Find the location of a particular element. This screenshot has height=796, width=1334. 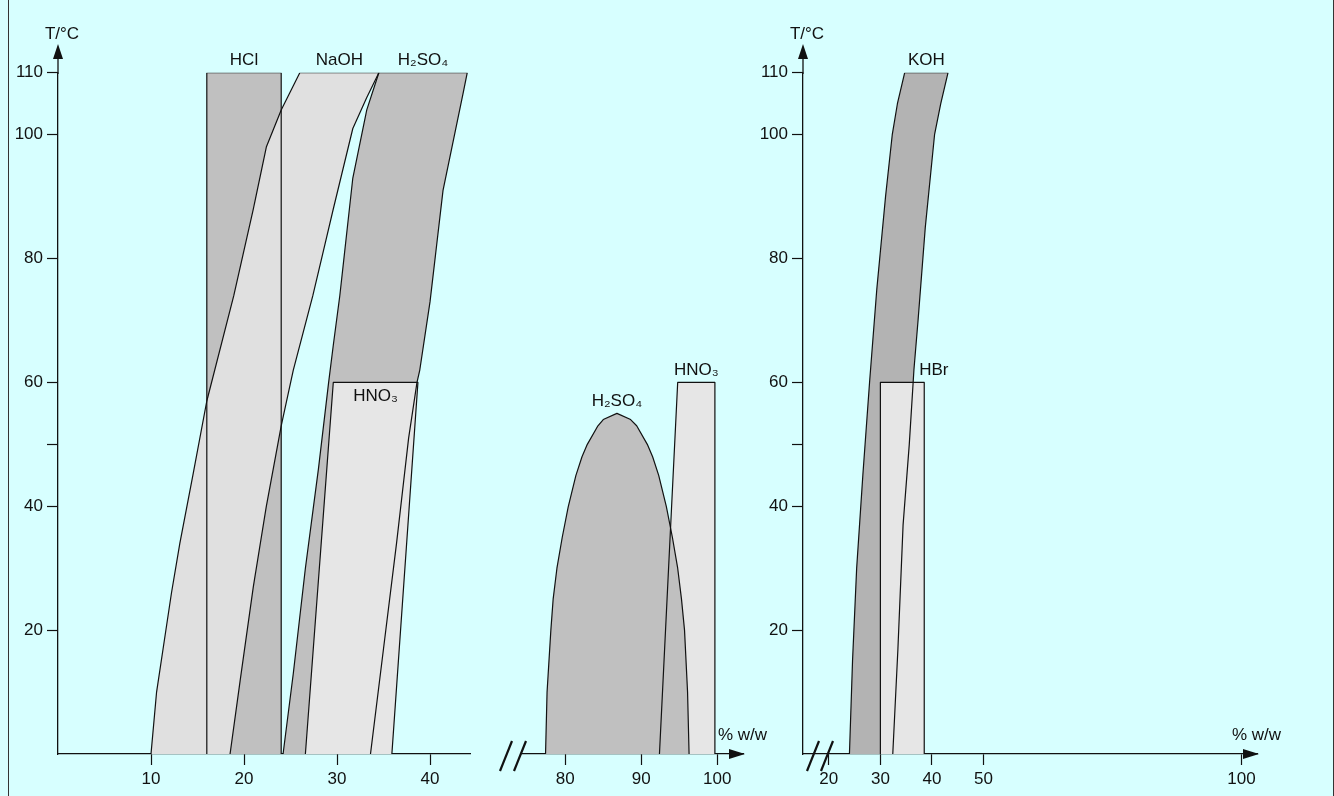

series-label: KOH is located at coordinates (926, 59).